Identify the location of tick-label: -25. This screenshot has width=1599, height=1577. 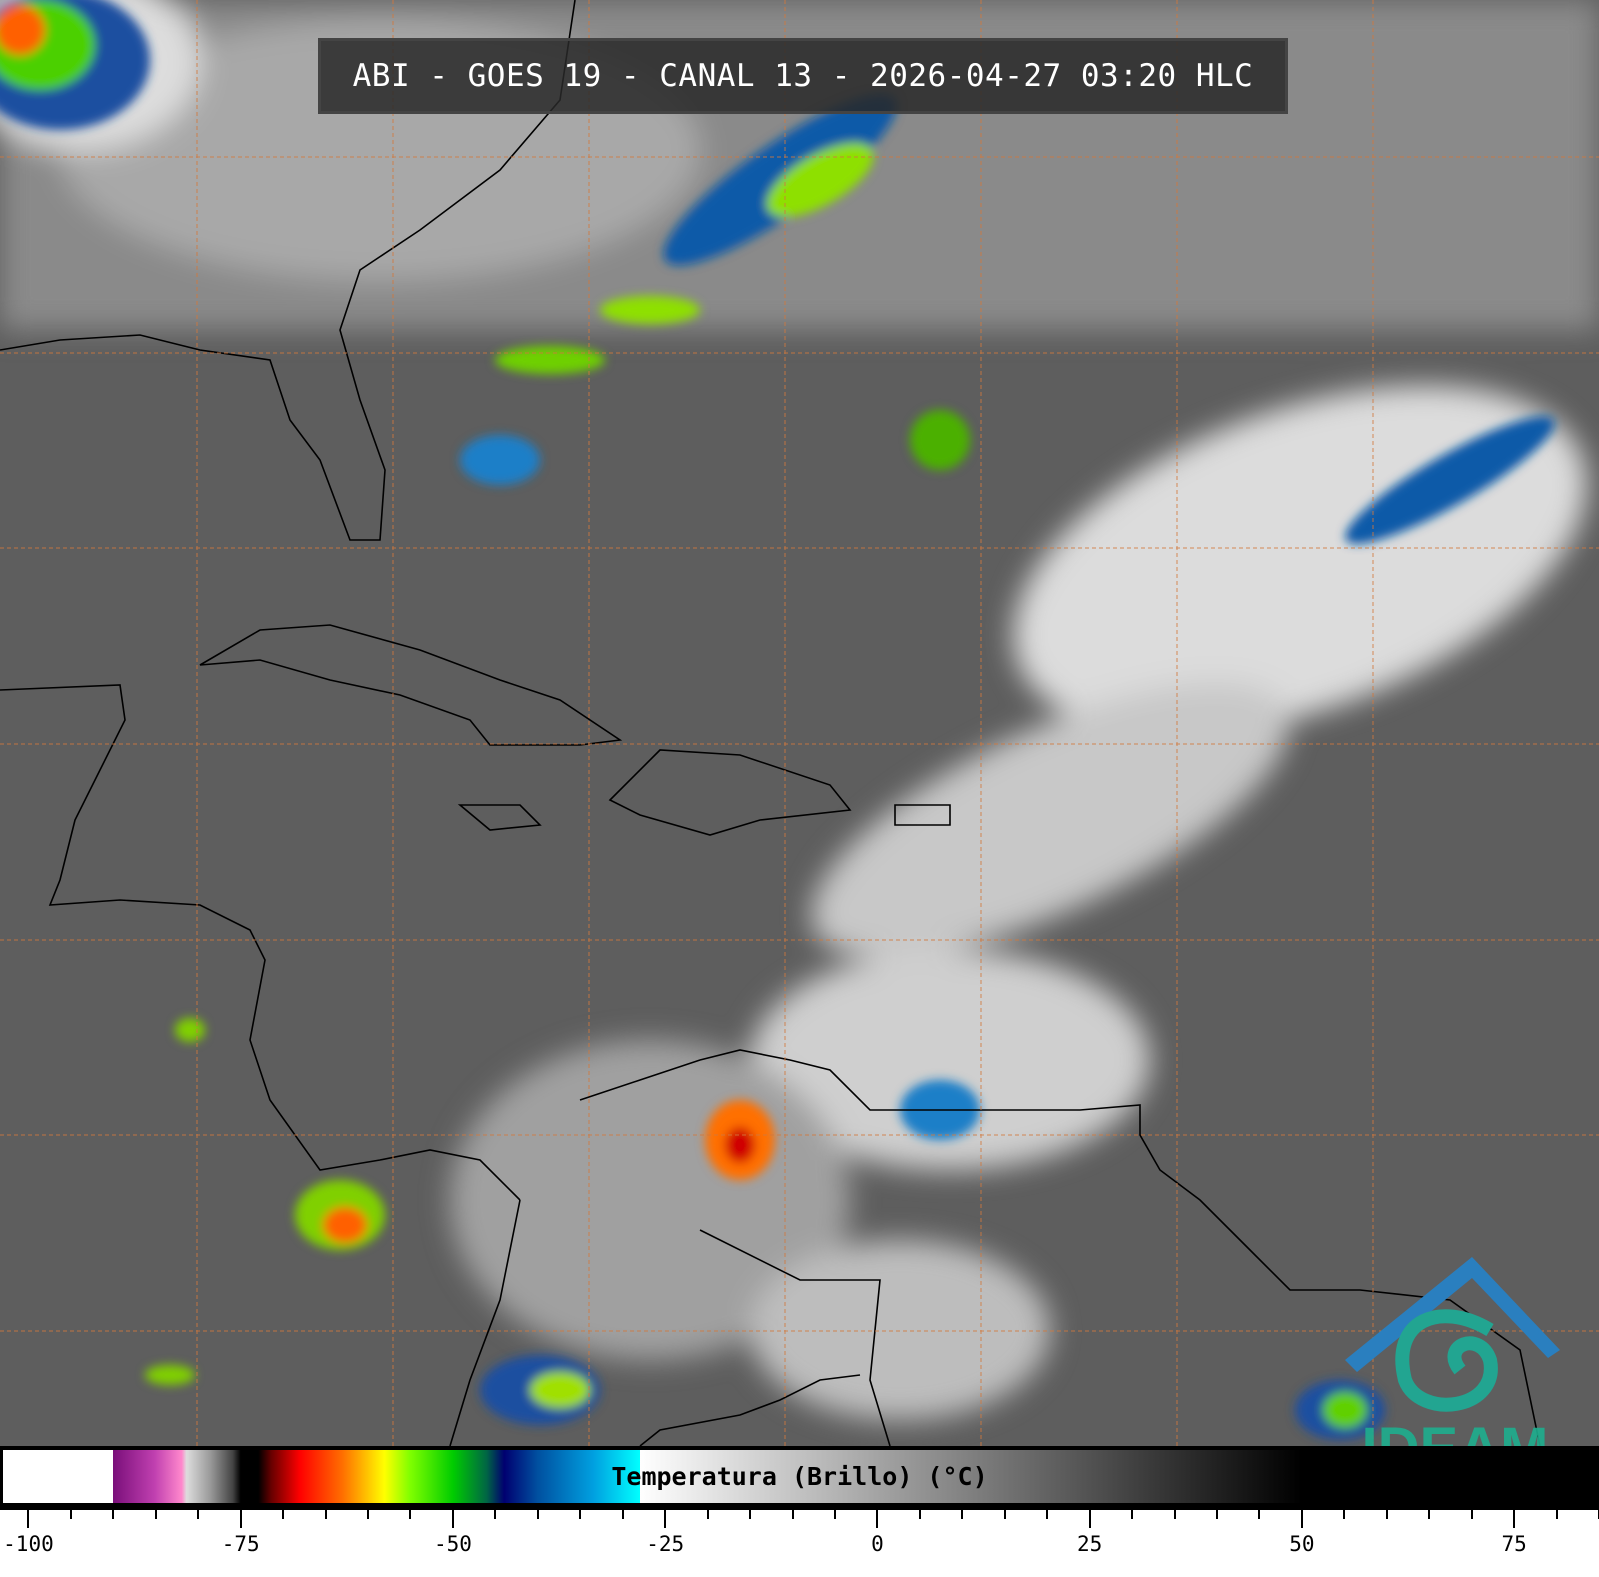
(665, 1544).